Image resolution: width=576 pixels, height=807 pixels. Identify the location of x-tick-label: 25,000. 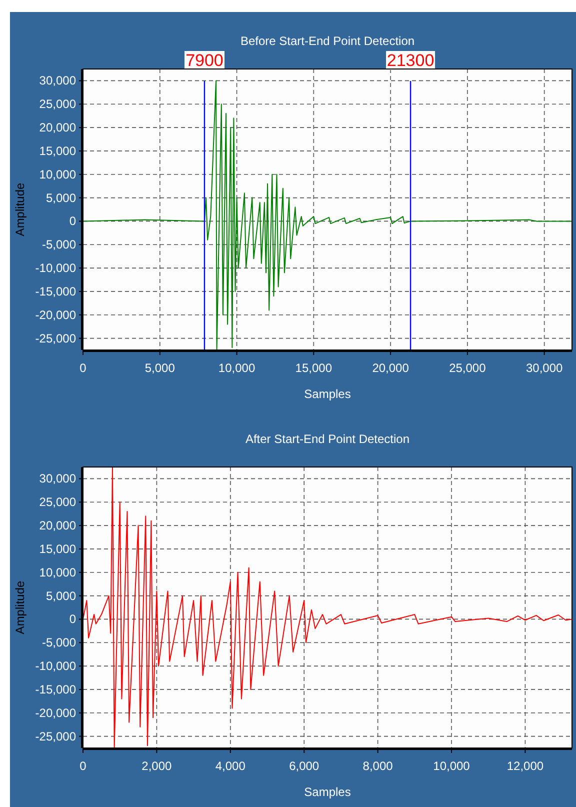
(467, 368).